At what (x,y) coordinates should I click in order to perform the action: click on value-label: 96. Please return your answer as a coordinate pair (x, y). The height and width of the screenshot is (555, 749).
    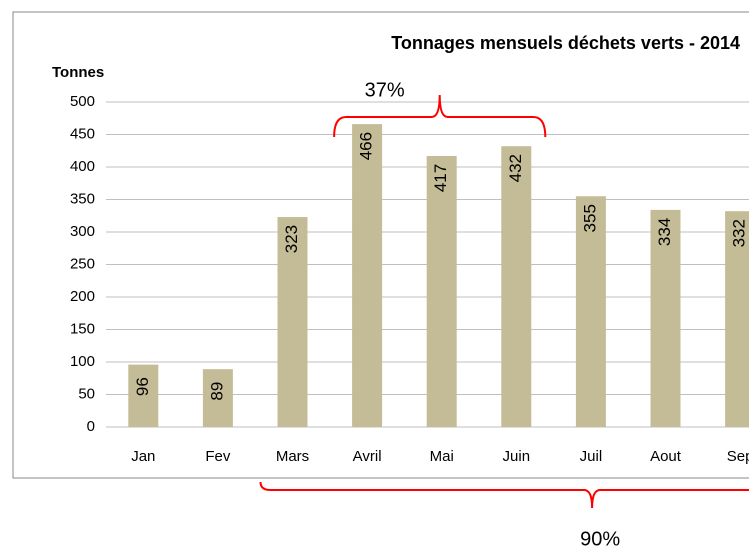
    Looking at the image, I should click on (142, 386).